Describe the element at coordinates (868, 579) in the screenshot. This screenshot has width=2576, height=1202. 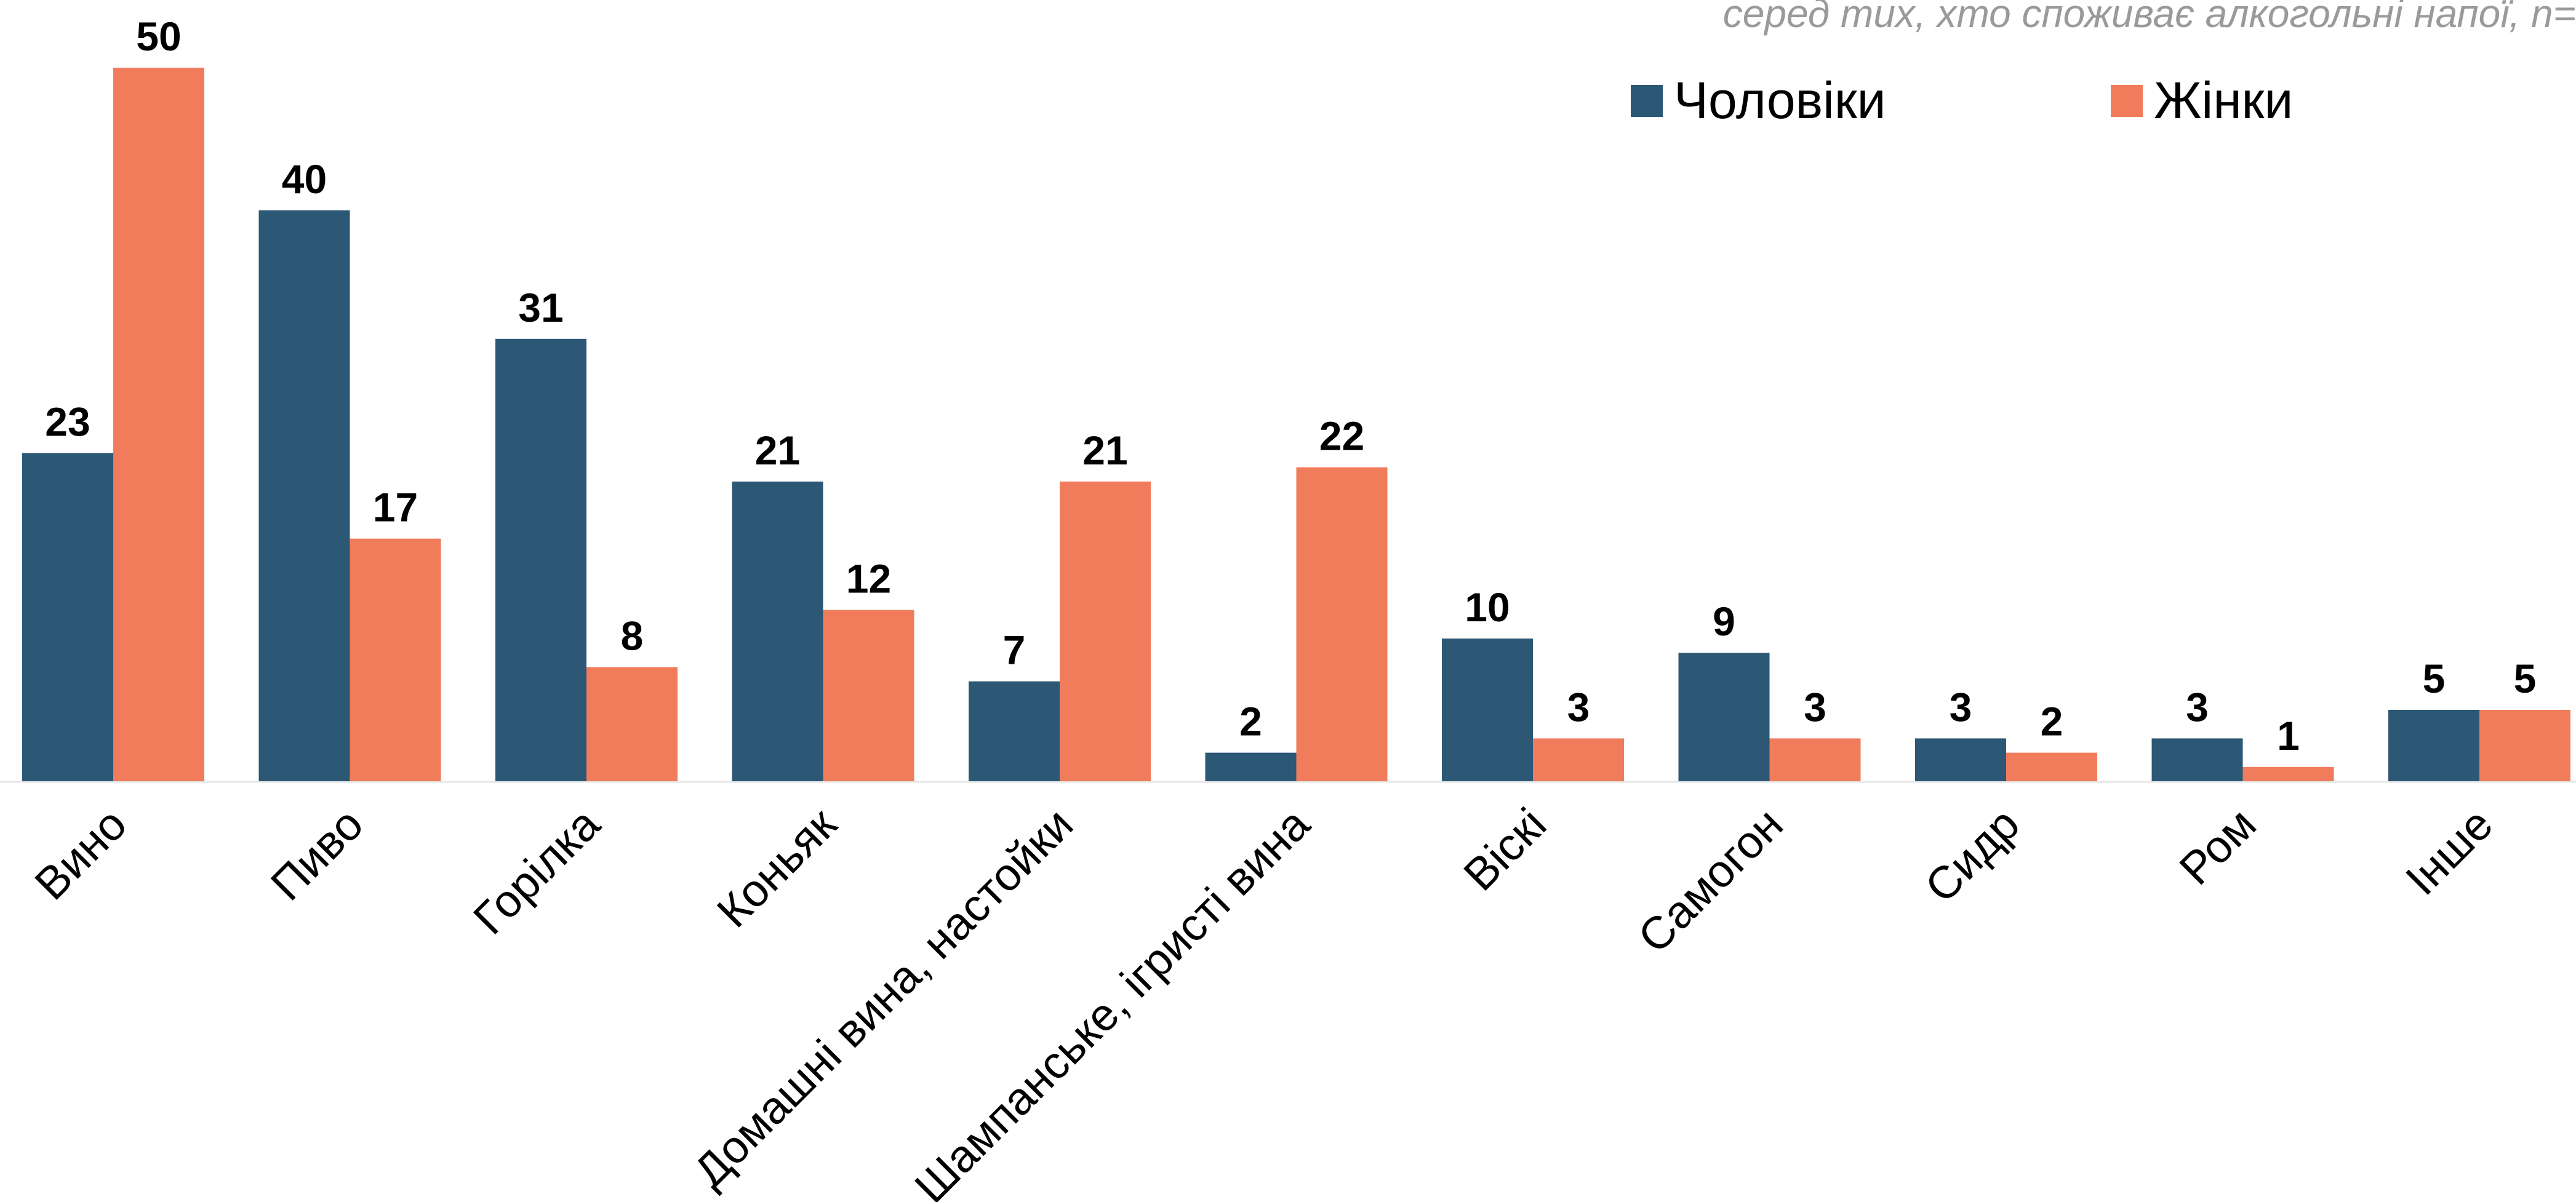
I see `data-label: 12` at that location.